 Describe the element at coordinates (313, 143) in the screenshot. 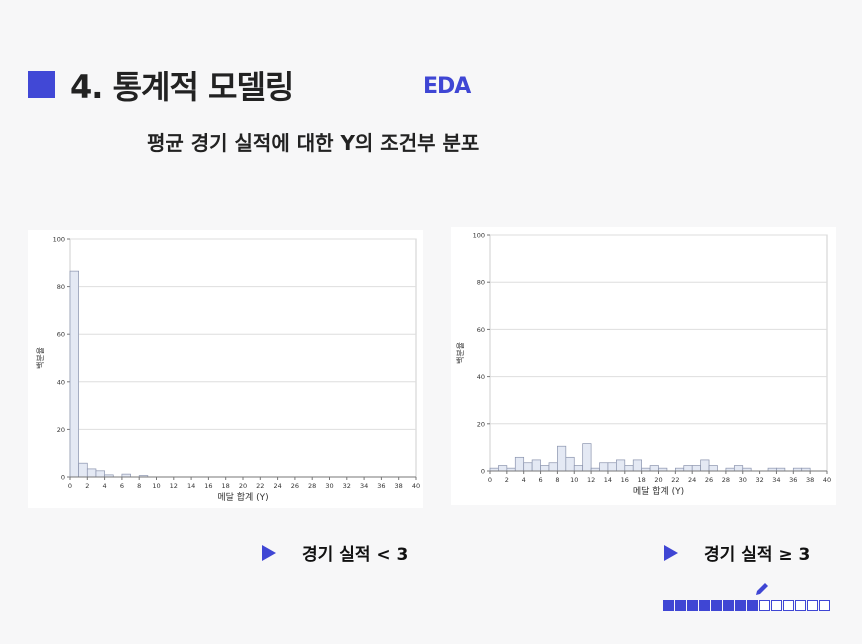

I see `page-subtitle: 평균 경기 실적에 대한 Y의 조건부 분포` at that location.